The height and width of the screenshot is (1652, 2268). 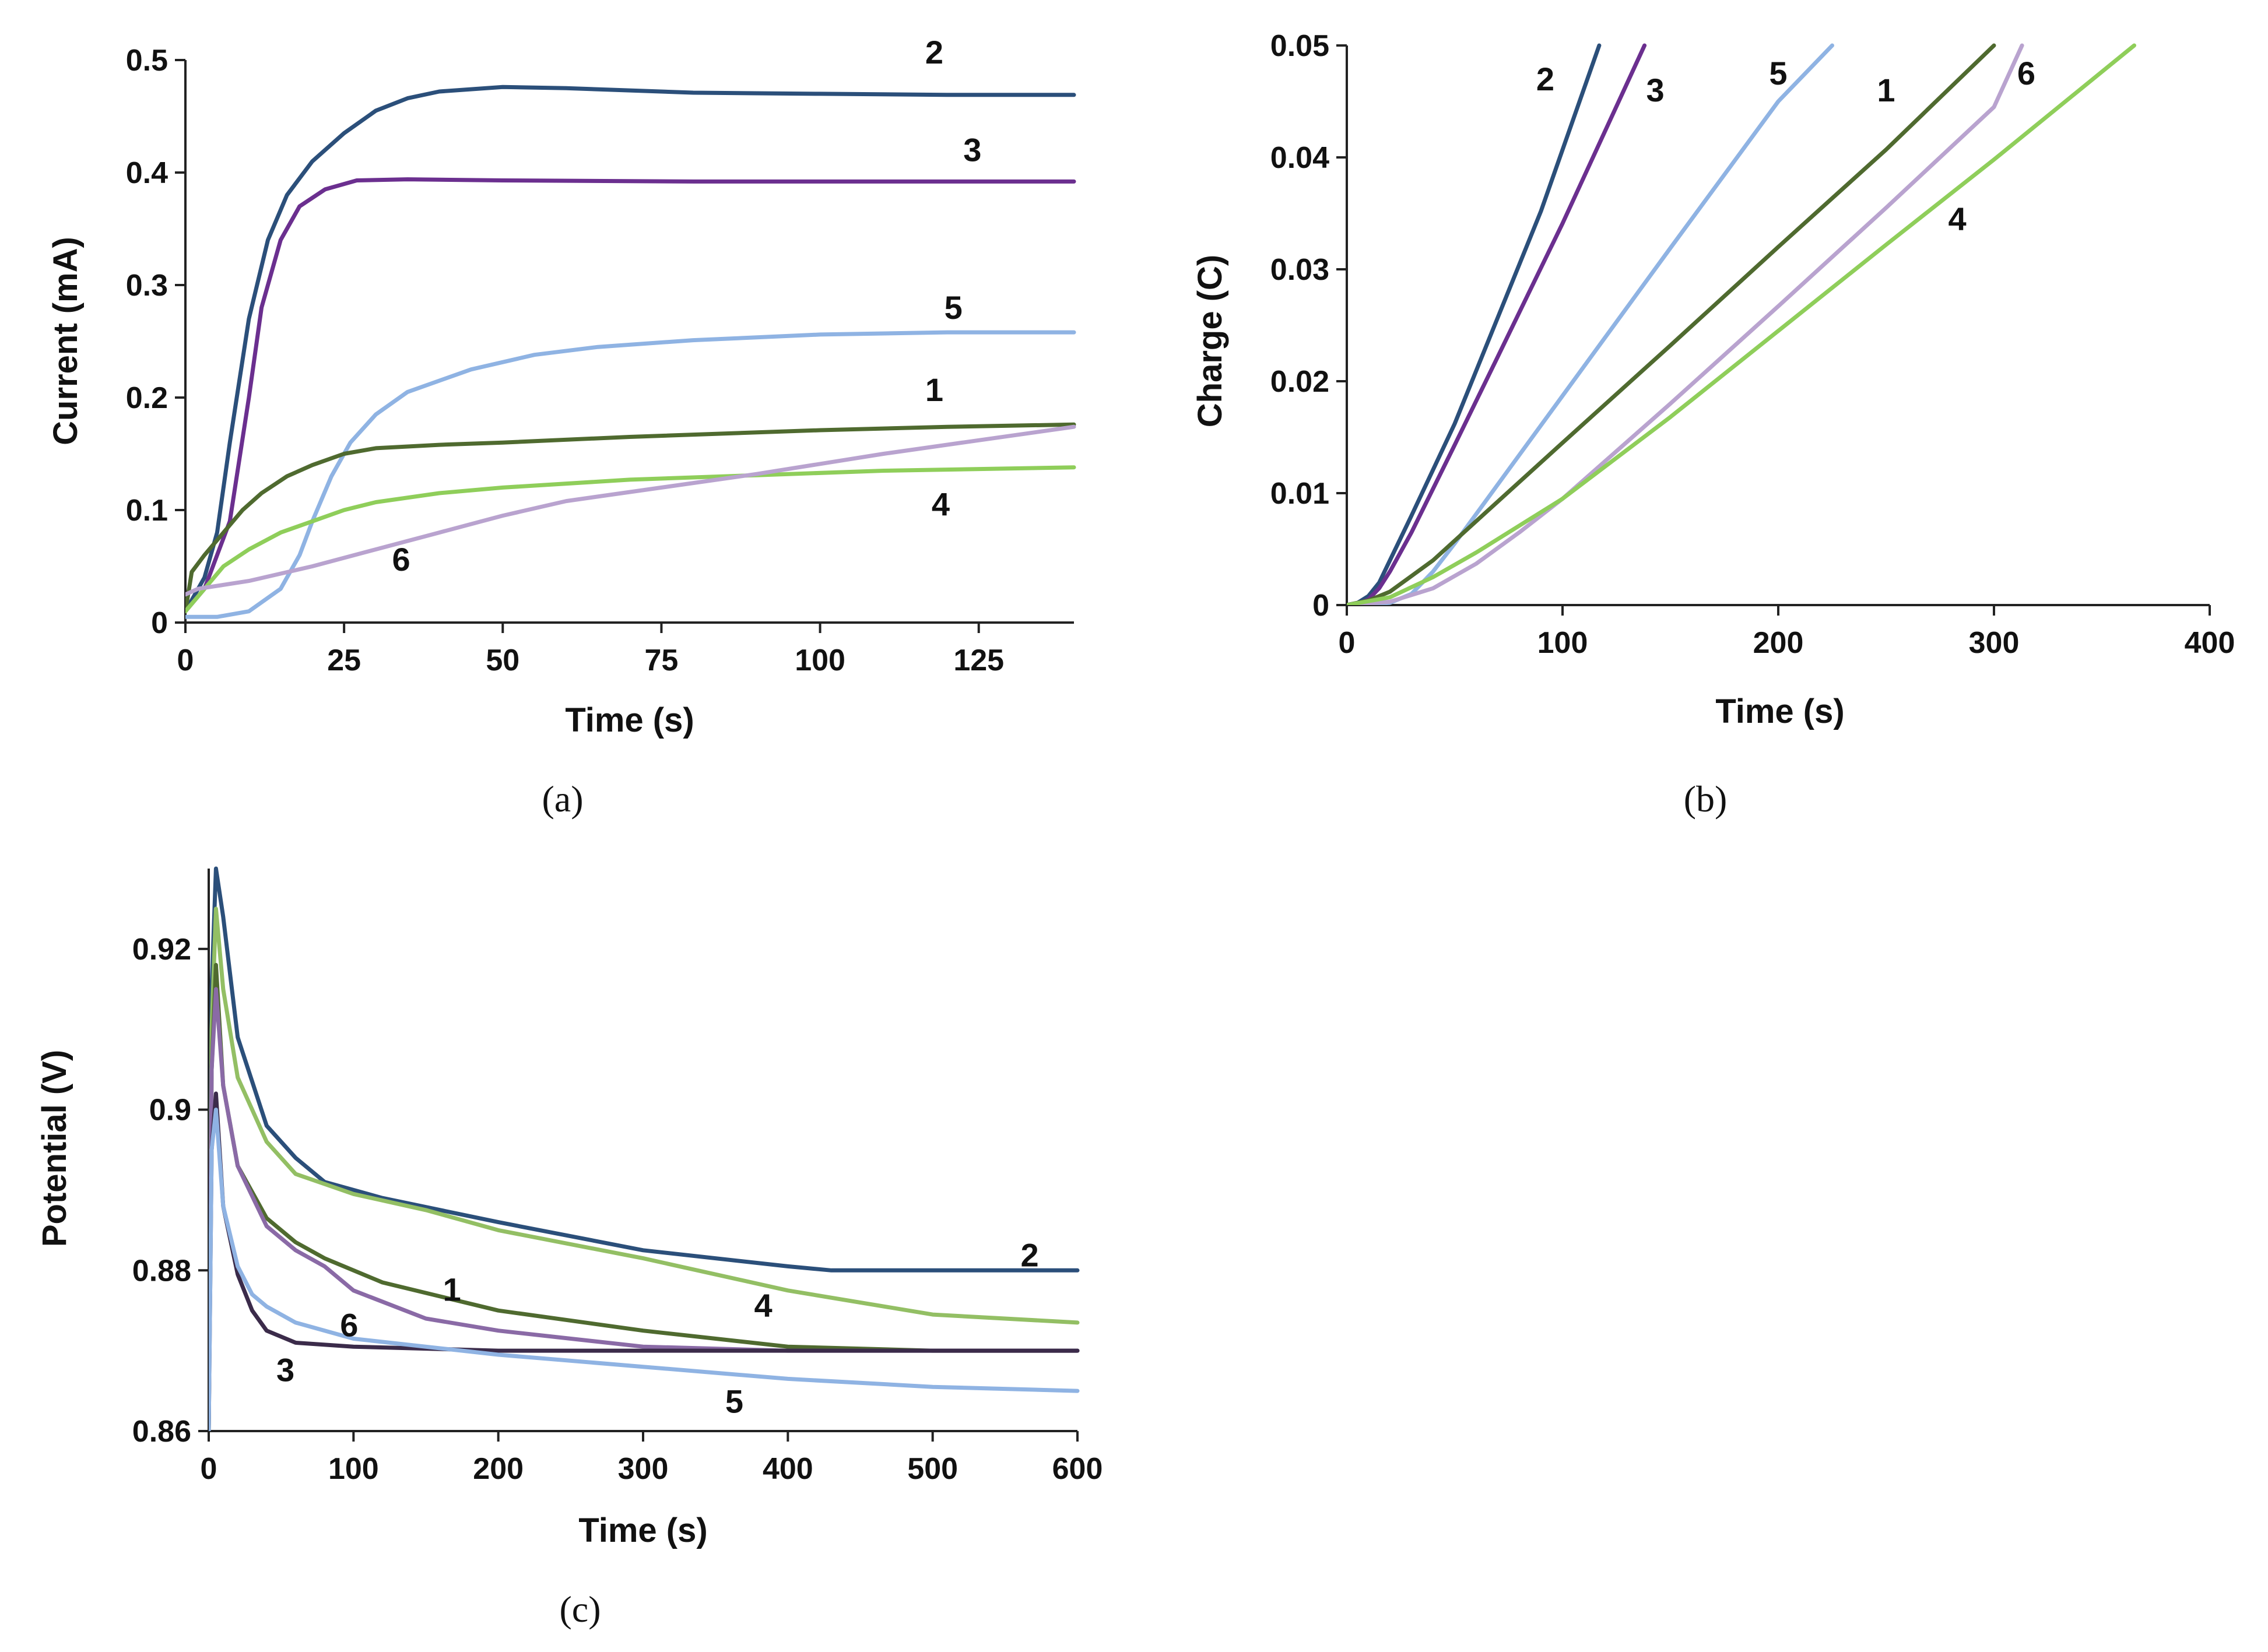 What do you see at coordinates (932, 1469) in the screenshot?
I see `x-tick-label: 500` at bounding box center [932, 1469].